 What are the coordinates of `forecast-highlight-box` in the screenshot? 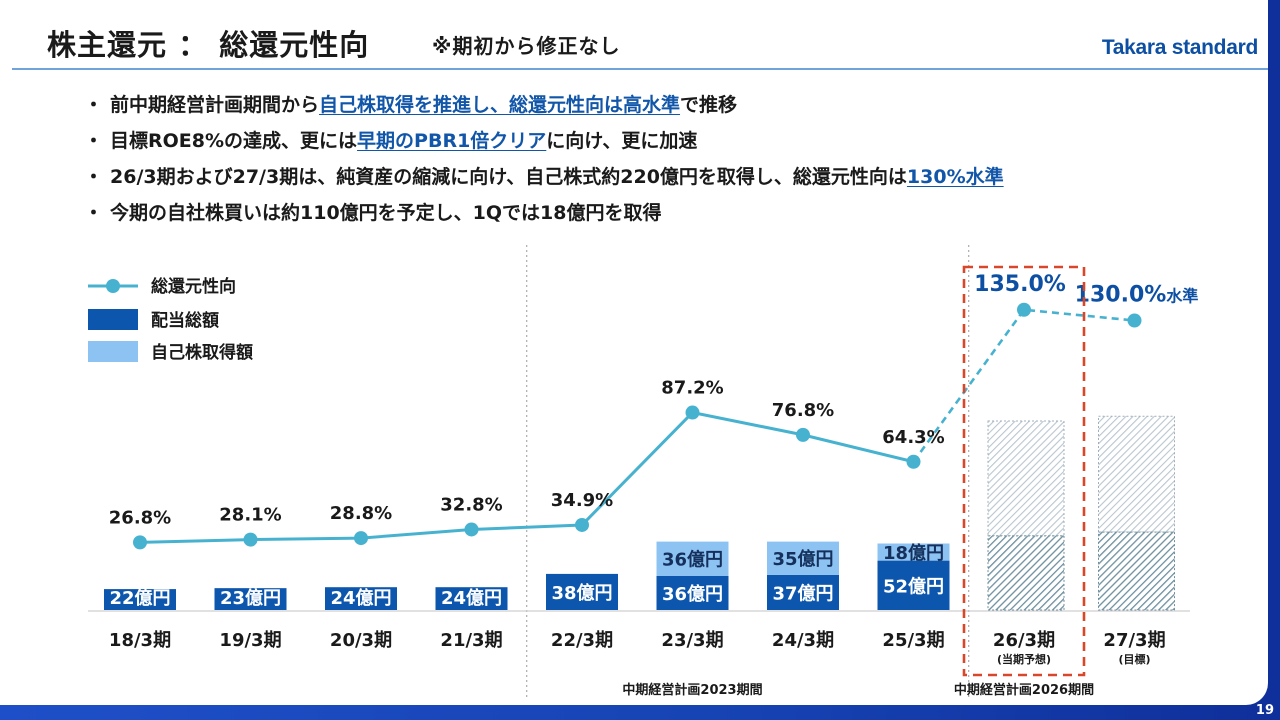 It's located at (1024, 471).